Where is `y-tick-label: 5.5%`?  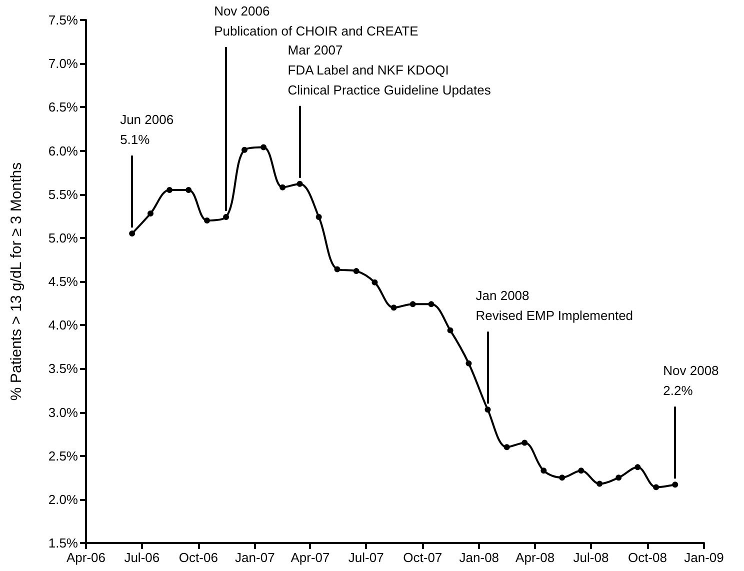
y-tick-label: 5.5% is located at coordinates (63, 194).